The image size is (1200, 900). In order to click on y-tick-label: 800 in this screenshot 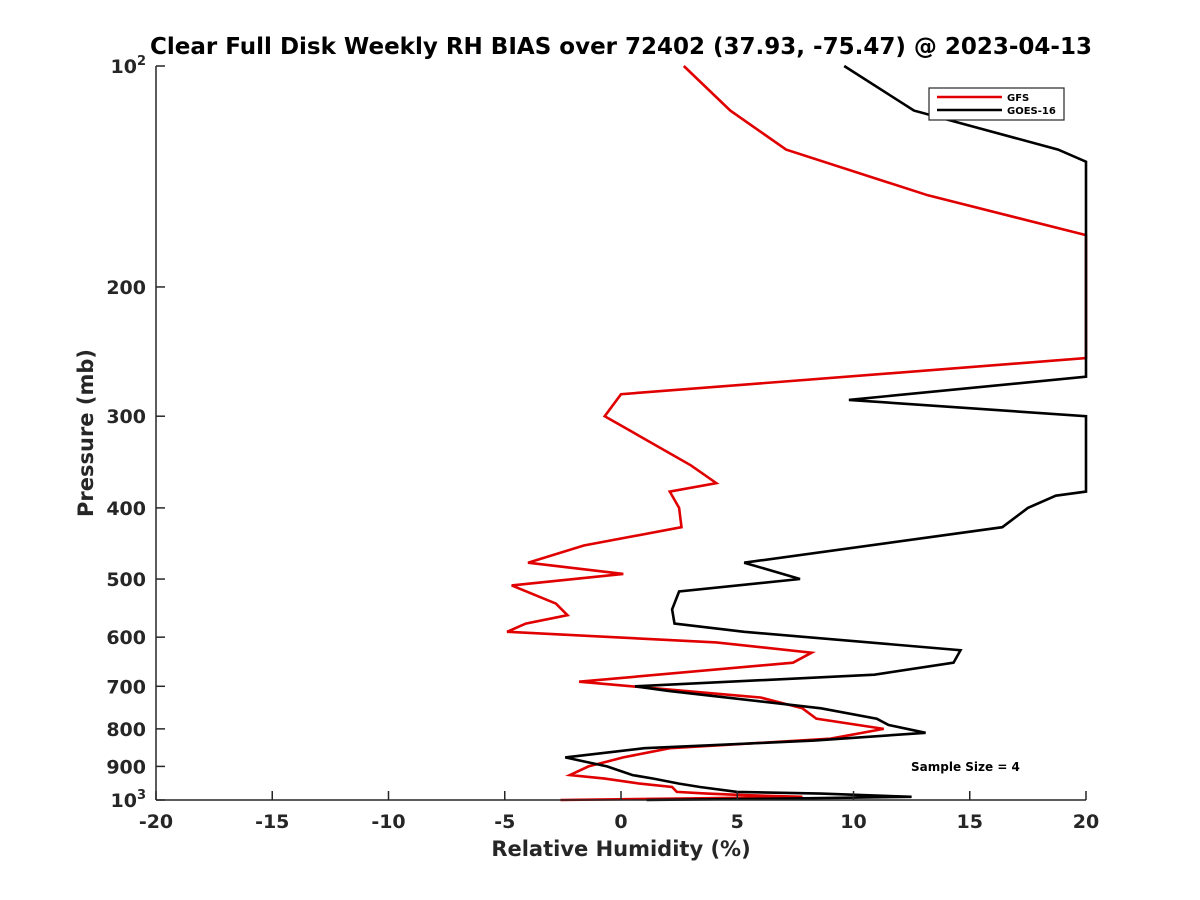, I will do `click(126, 730)`.